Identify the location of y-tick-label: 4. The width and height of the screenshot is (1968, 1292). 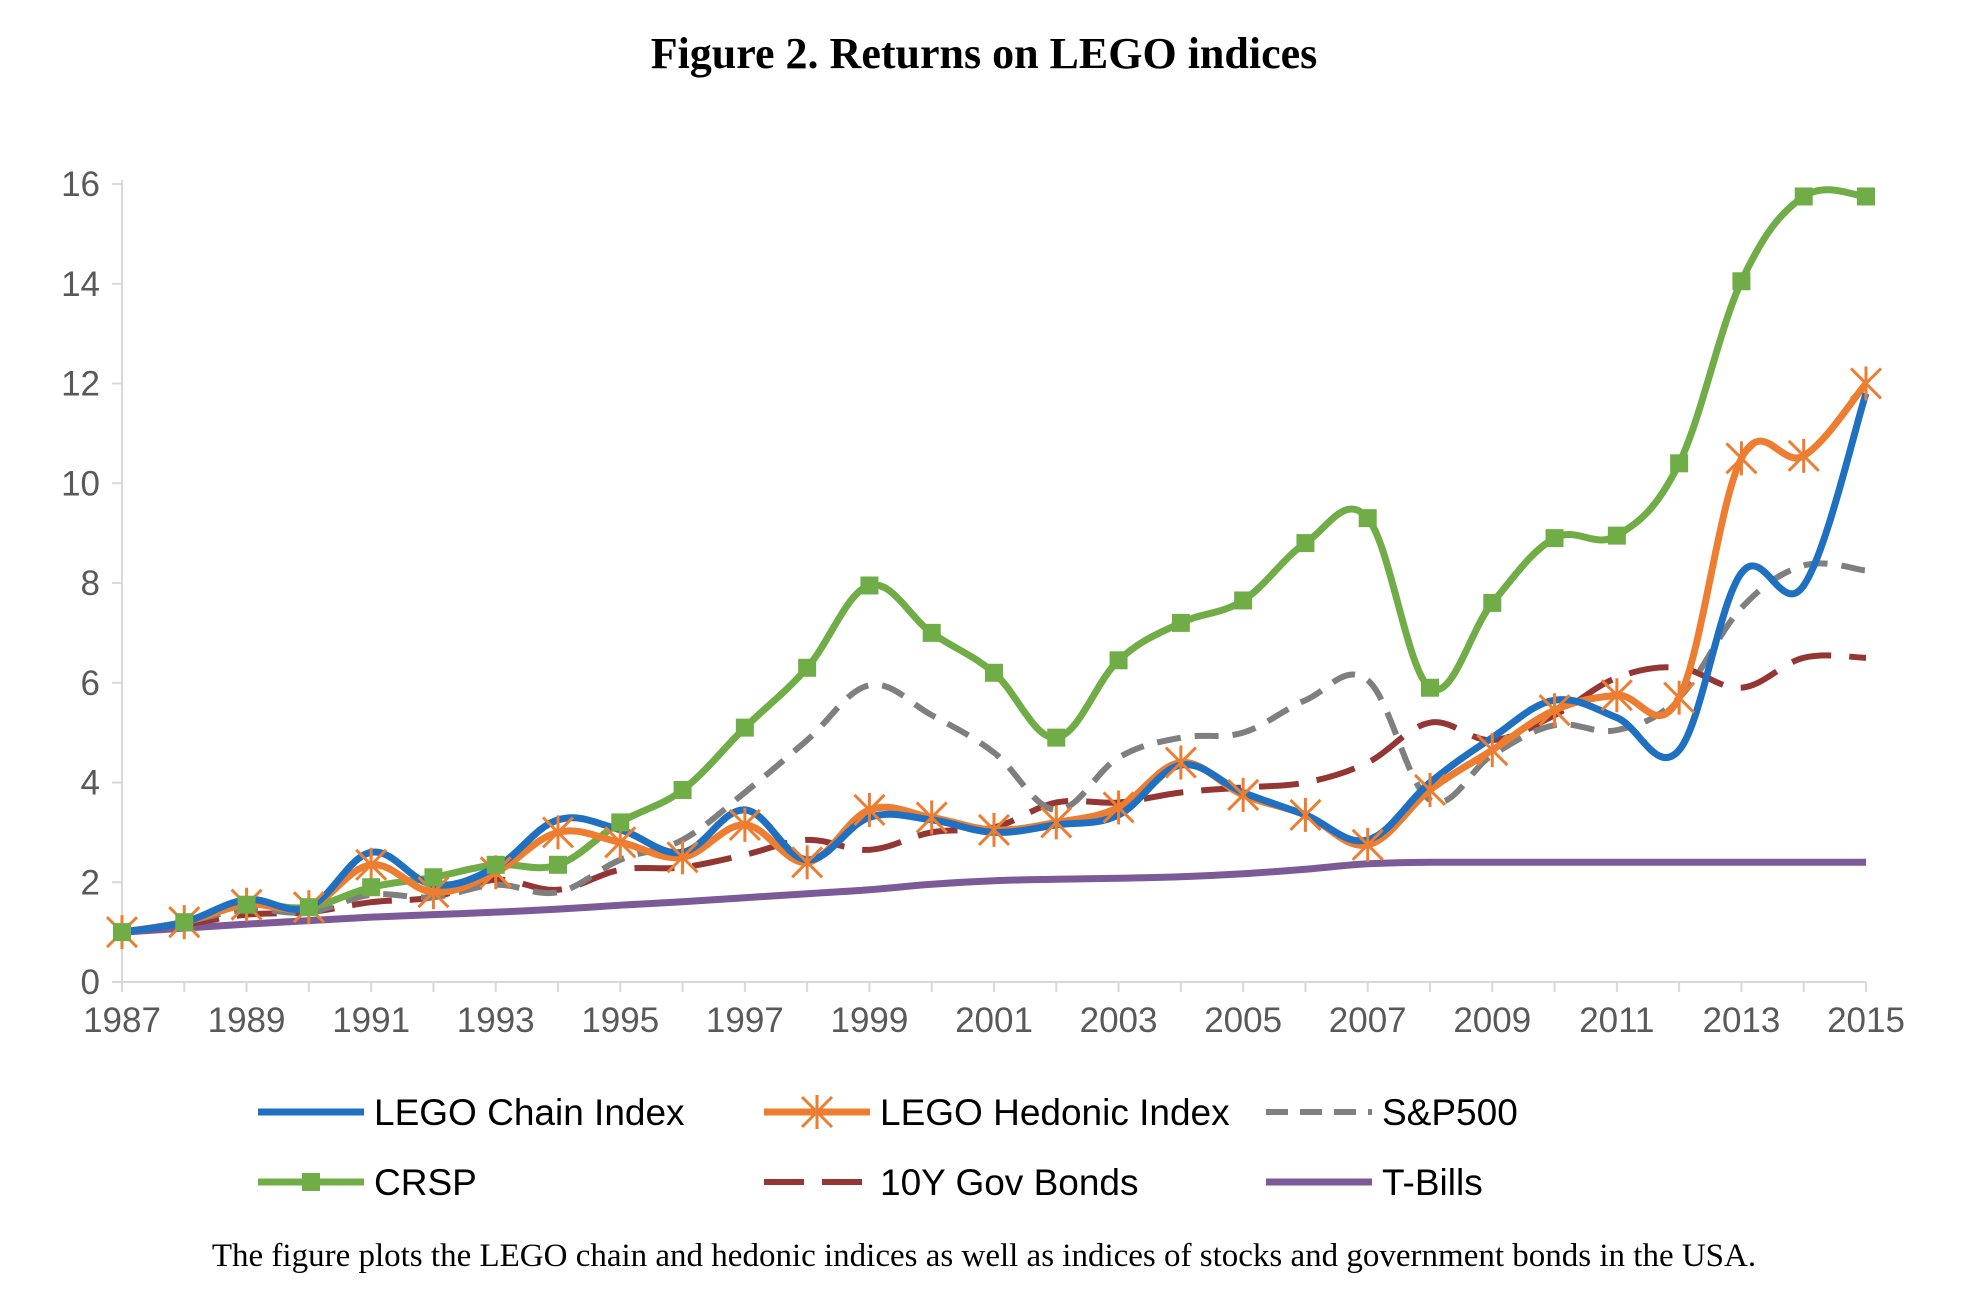
(90, 783).